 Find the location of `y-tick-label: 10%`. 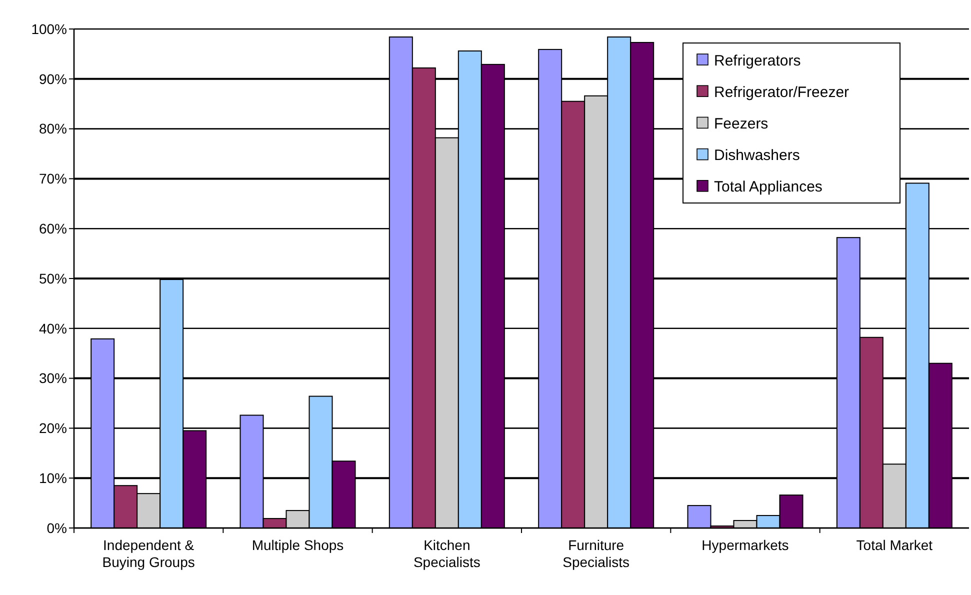

y-tick-label: 10% is located at coordinates (52, 478).